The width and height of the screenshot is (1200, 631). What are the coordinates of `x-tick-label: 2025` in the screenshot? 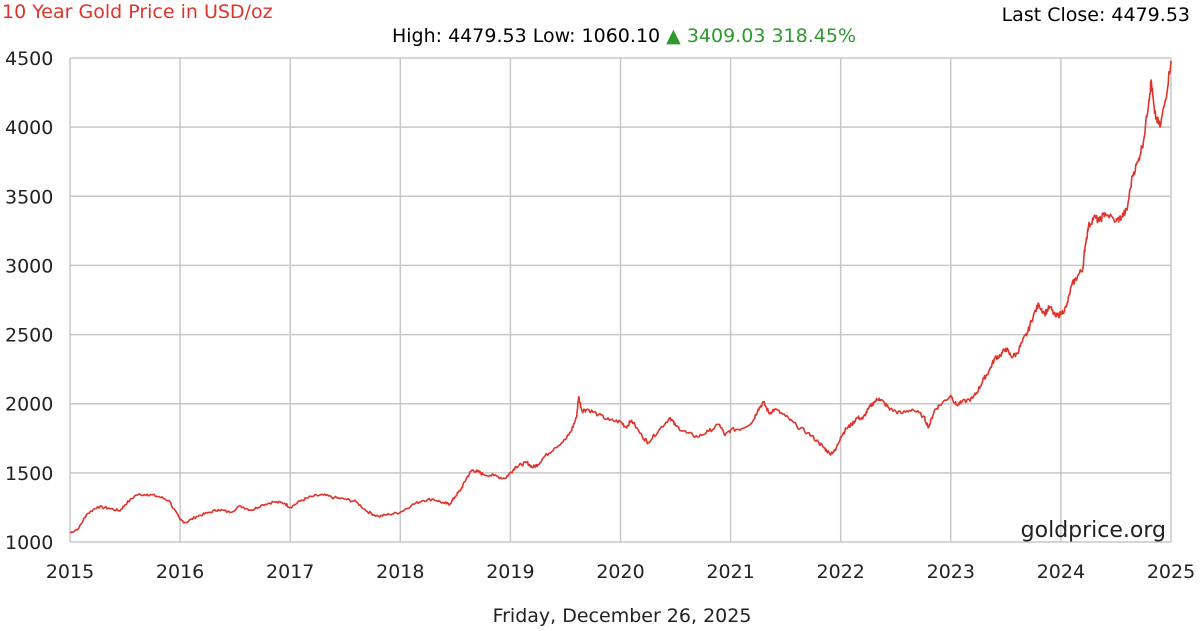 It's located at (1171, 572).